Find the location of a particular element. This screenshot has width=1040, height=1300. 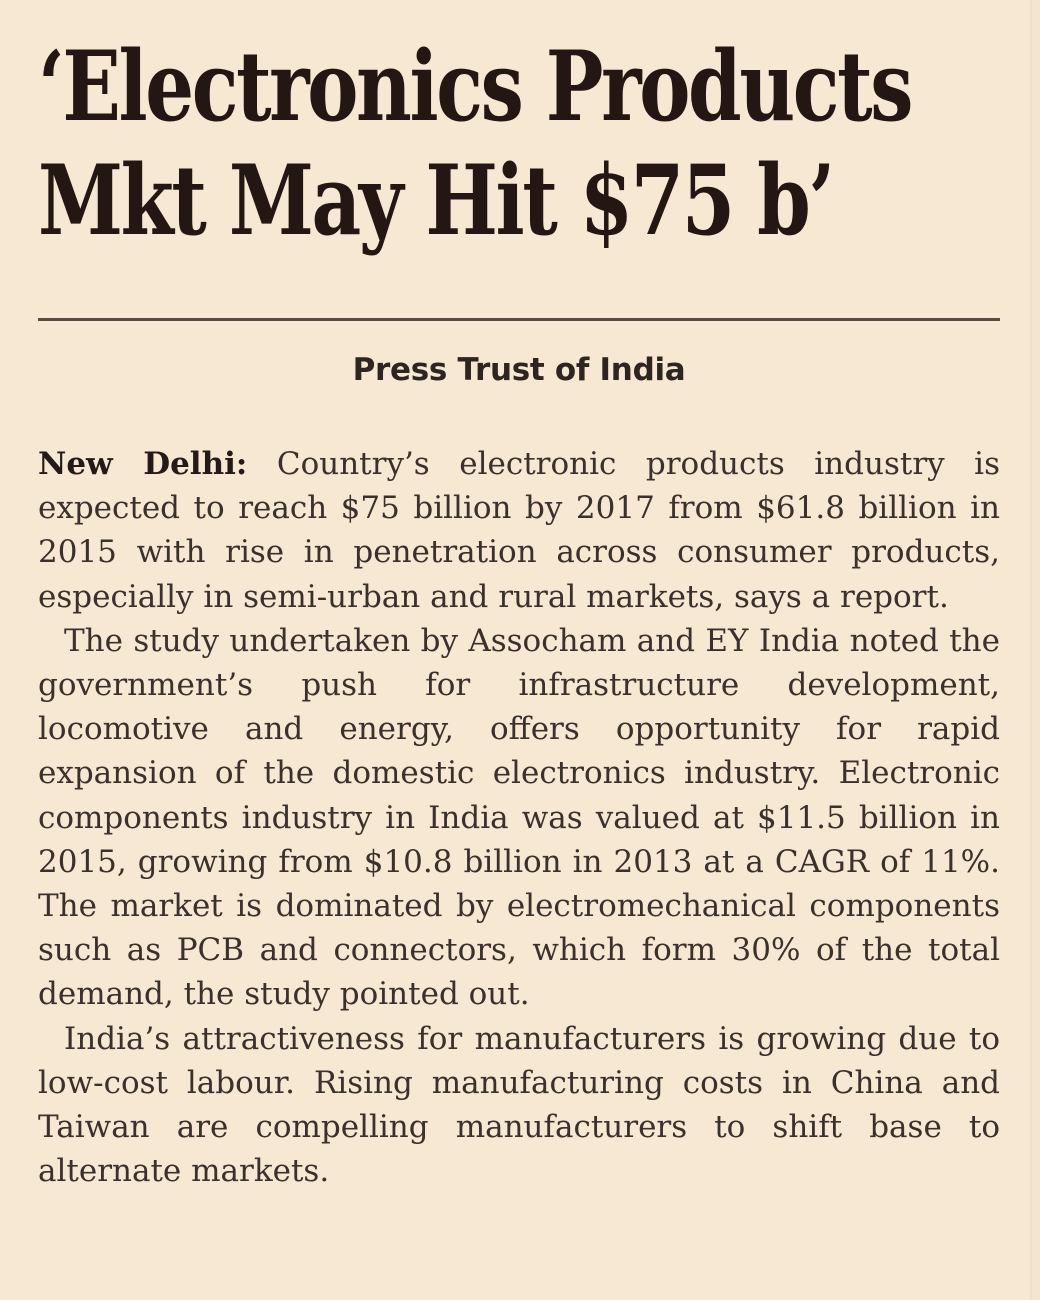

headline-line-1: ‘Electronics Products is located at coordinates (475, 86).